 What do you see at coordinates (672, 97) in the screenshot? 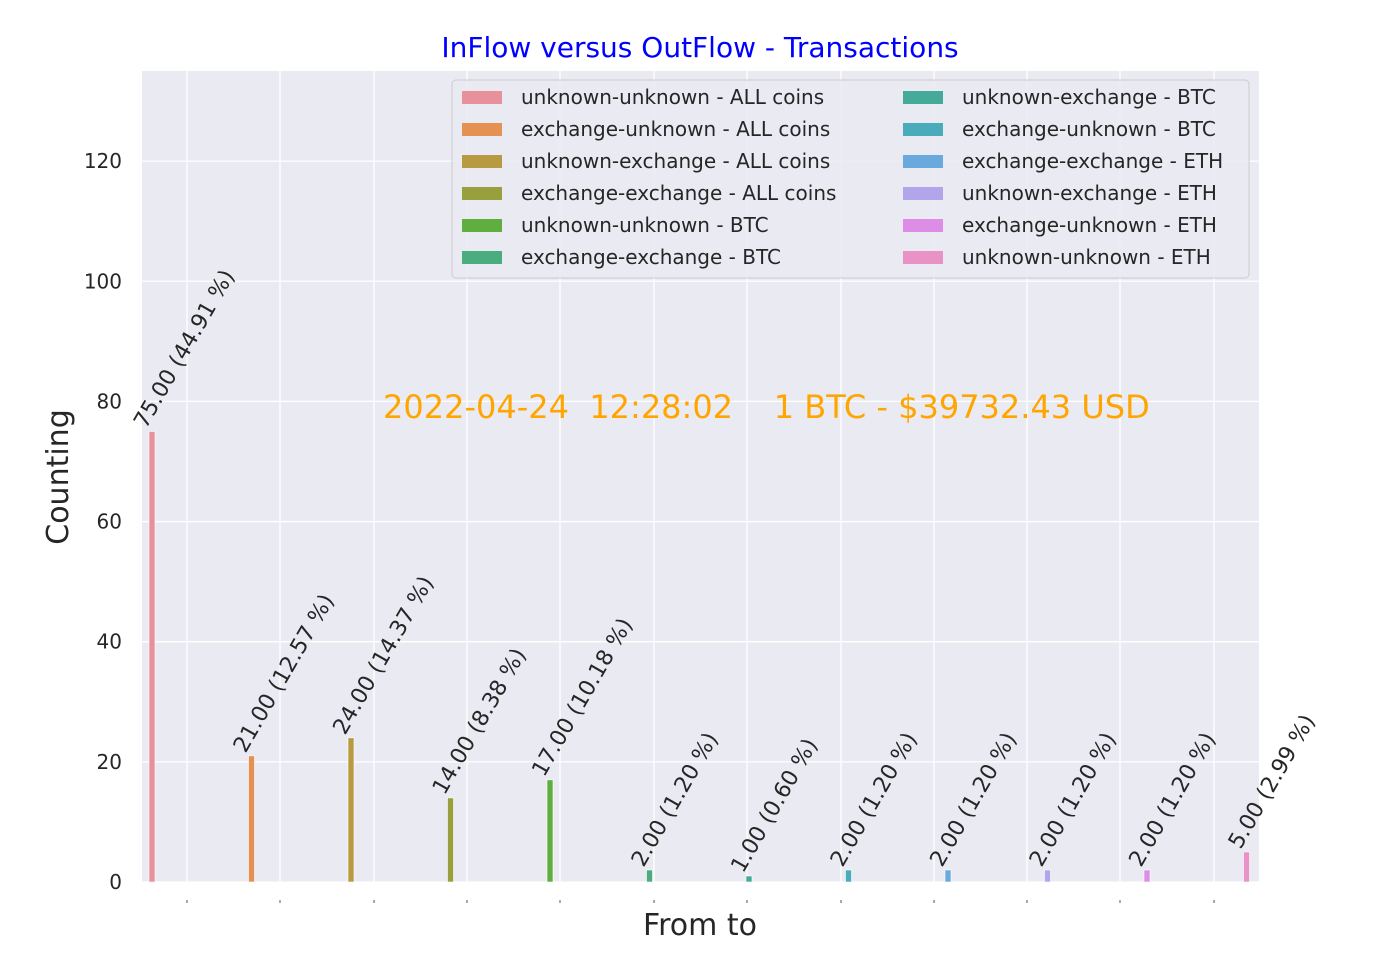
I see `legend-entry: unknown-unknown - ALL coins` at bounding box center [672, 97].